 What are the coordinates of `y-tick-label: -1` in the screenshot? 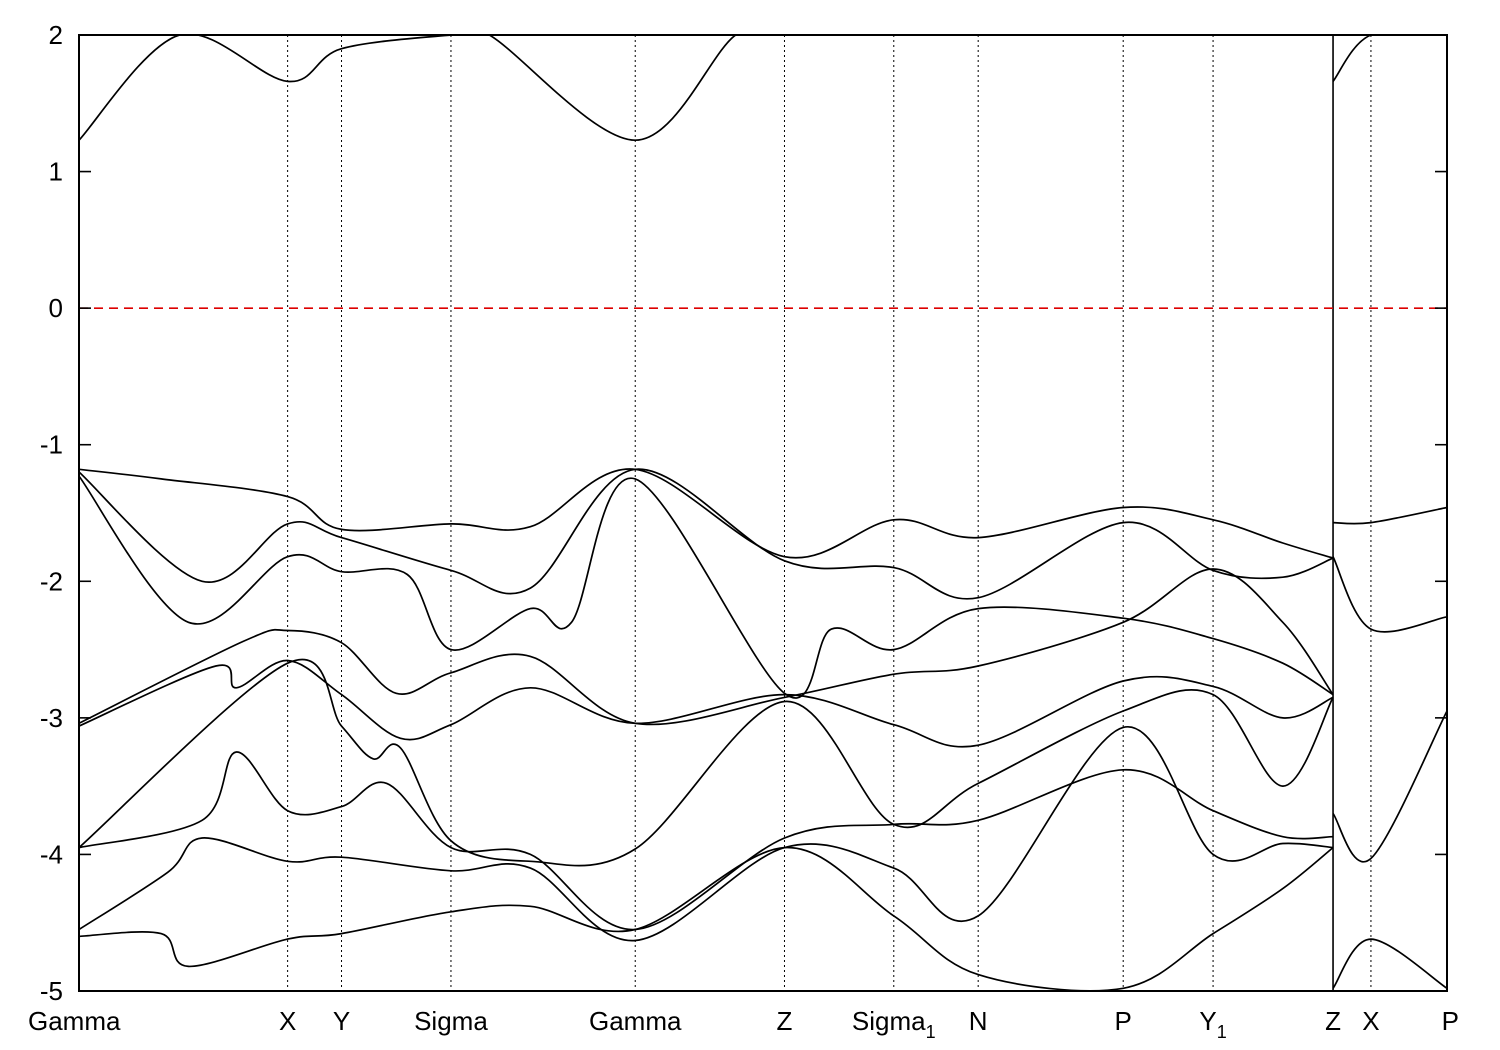 It's located at (51, 445).